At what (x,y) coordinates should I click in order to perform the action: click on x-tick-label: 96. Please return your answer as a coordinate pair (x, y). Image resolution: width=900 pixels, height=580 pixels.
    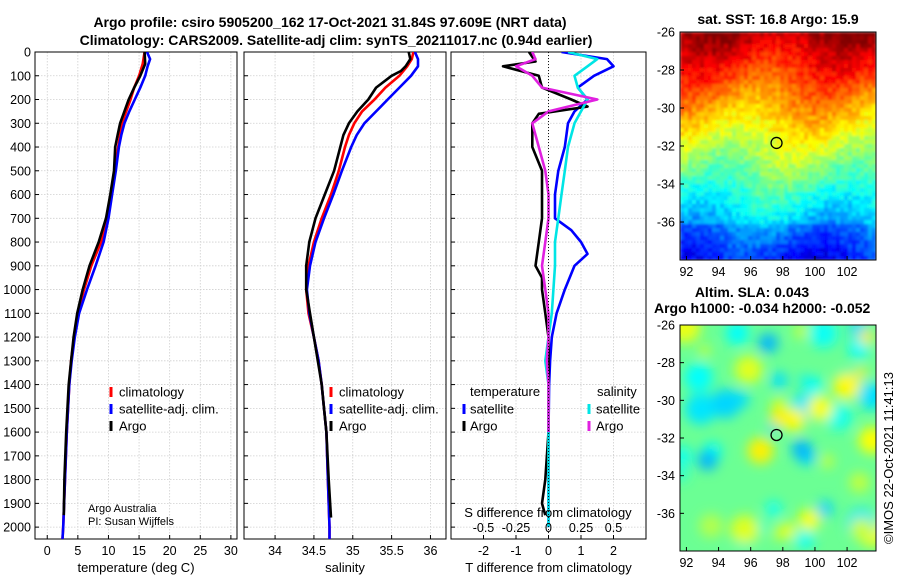
    Looking at the image, I should click on (751, 563).